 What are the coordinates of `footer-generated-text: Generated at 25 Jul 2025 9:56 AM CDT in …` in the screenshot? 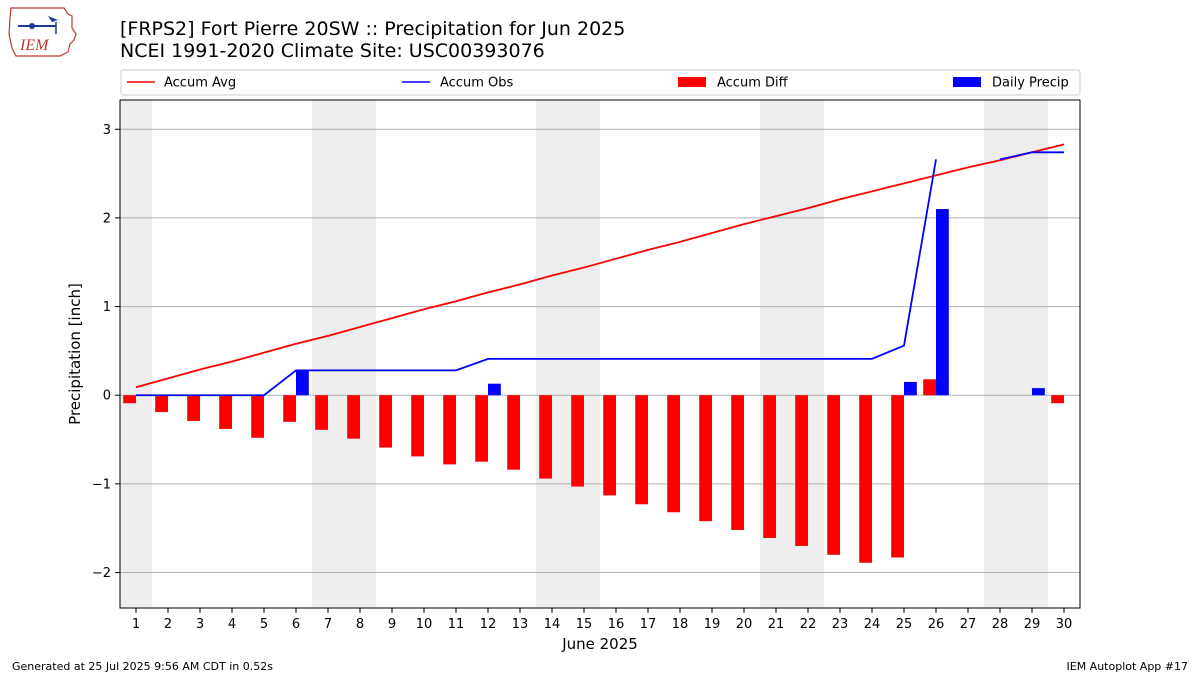 It's located at (142, 666).